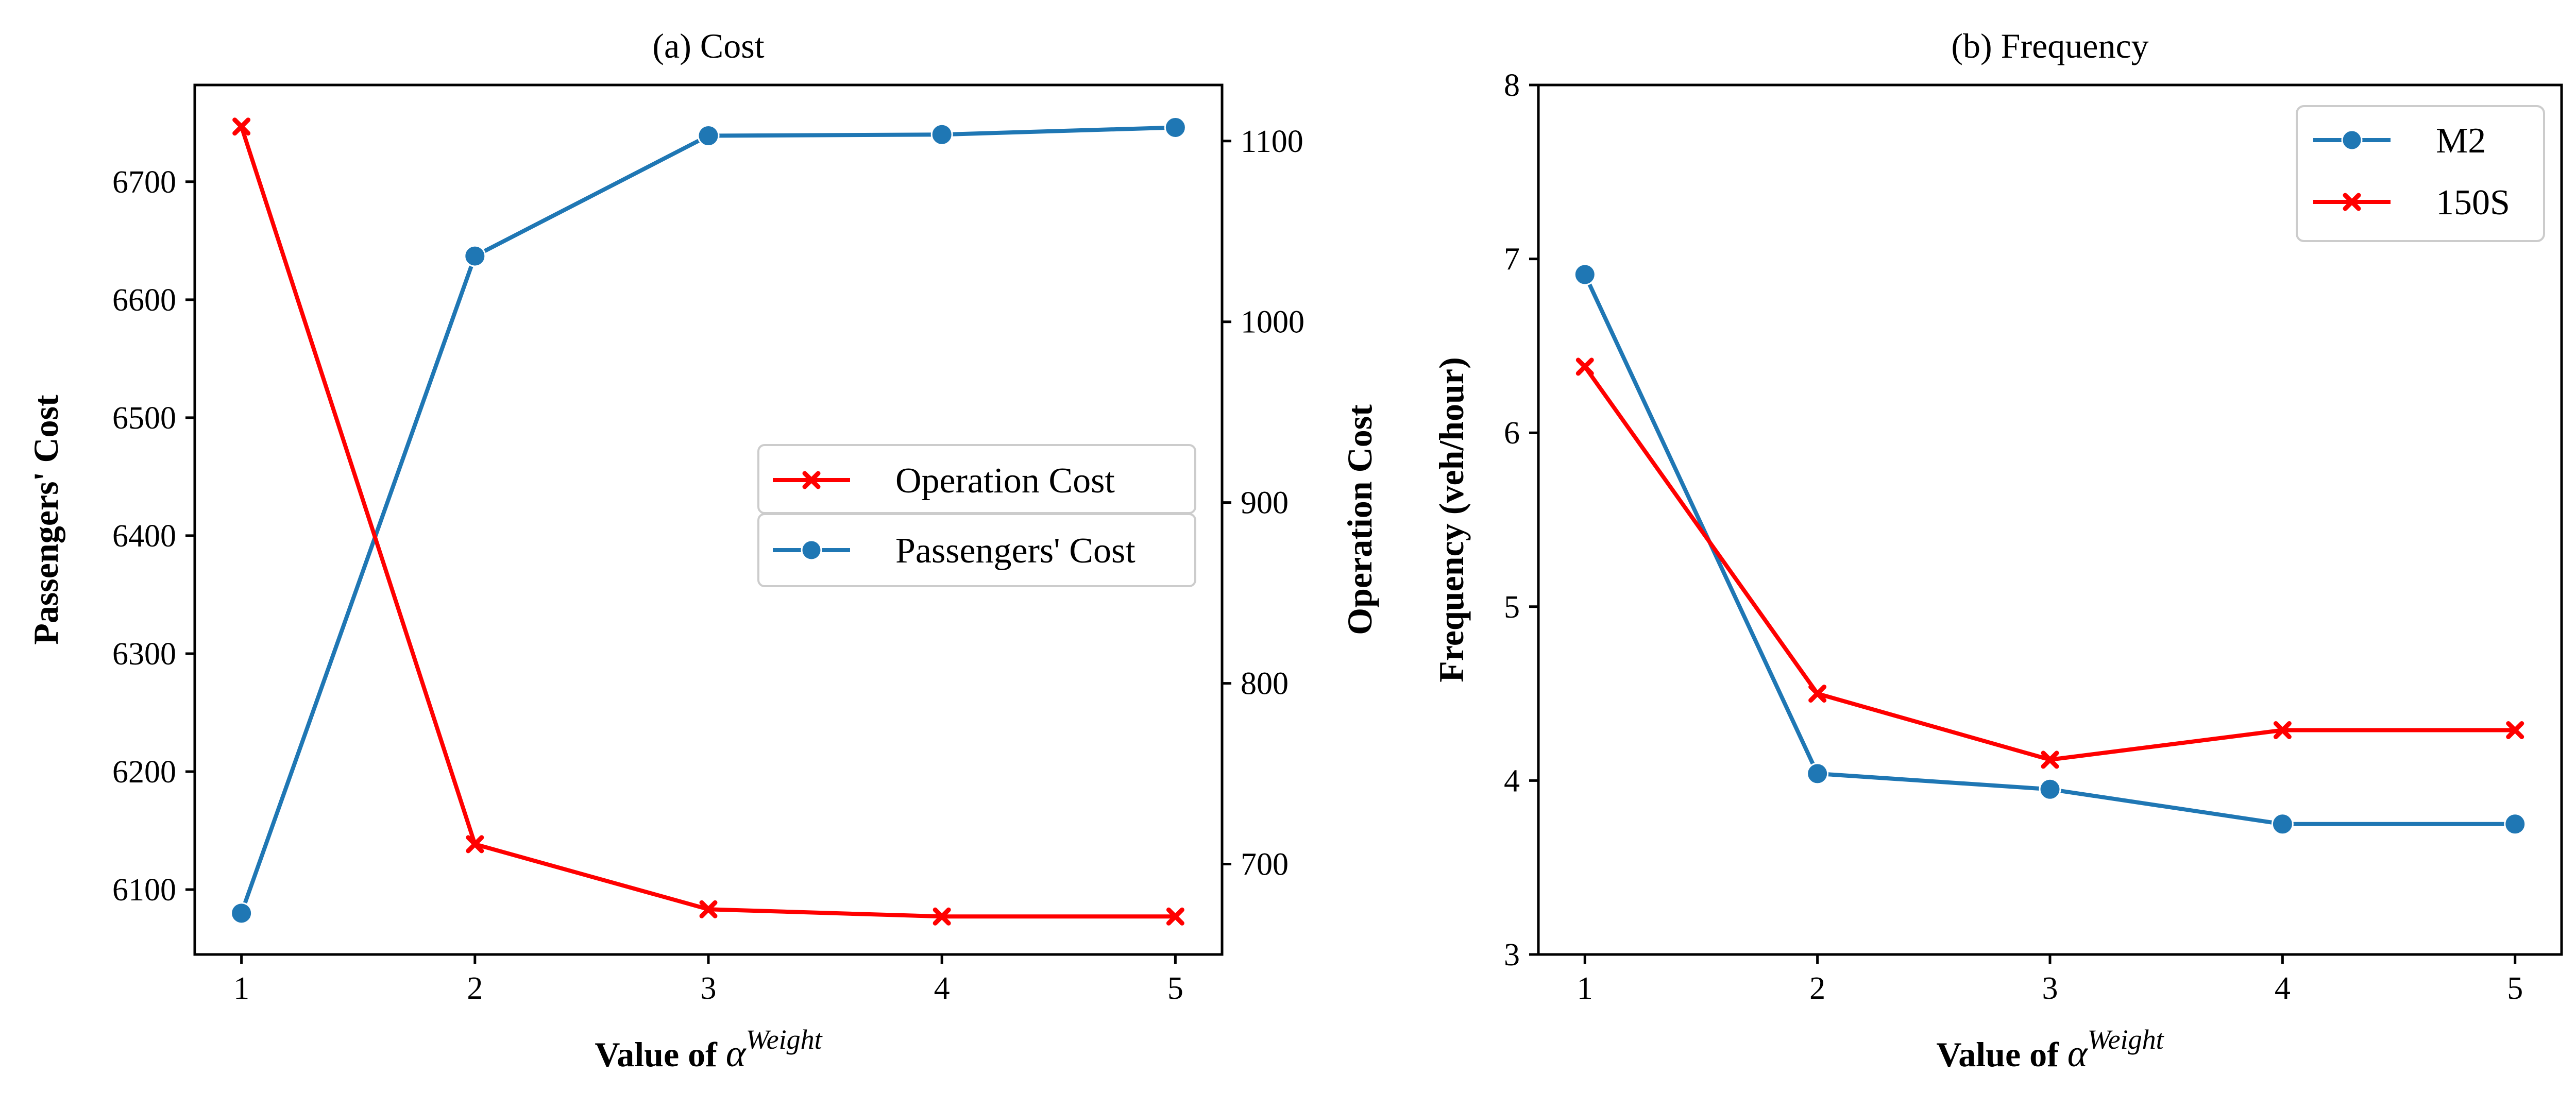 This screenshot has height=1109, width=2576. What do you see at coordinates (1265, 684) in the screenshot?
I see `cost-right-y-tick-label: 800` at bounding box center [1265, 684].